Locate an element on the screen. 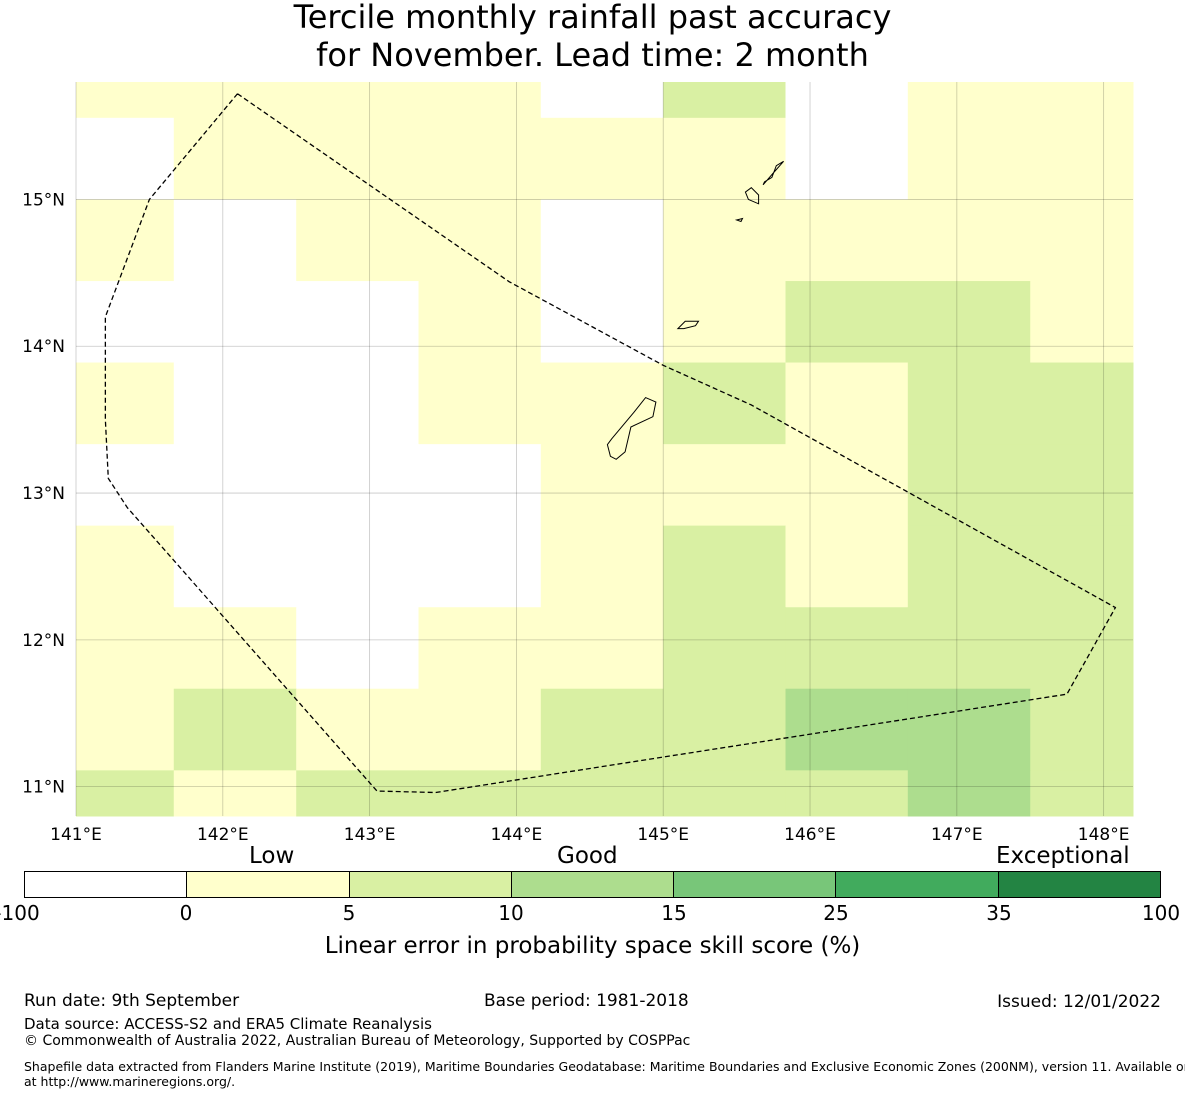 Image resolution: width=1185 pixels, height=1095 pixels. run-date: Run date: 9th September is located at coordinates (132, 1001).